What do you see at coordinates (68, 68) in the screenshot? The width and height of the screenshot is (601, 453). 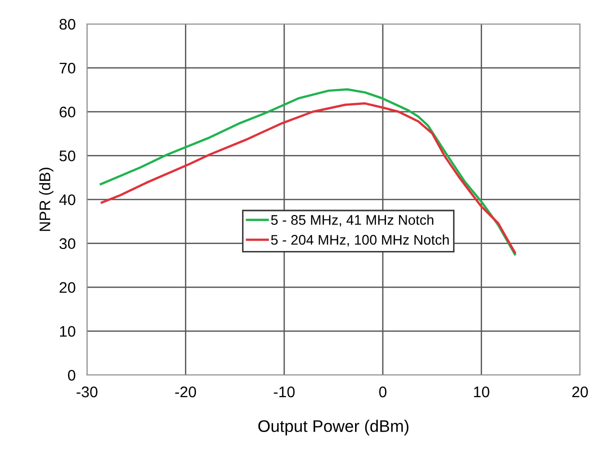 I see `y-tick-label: 70` at bounding box center [68, 68].